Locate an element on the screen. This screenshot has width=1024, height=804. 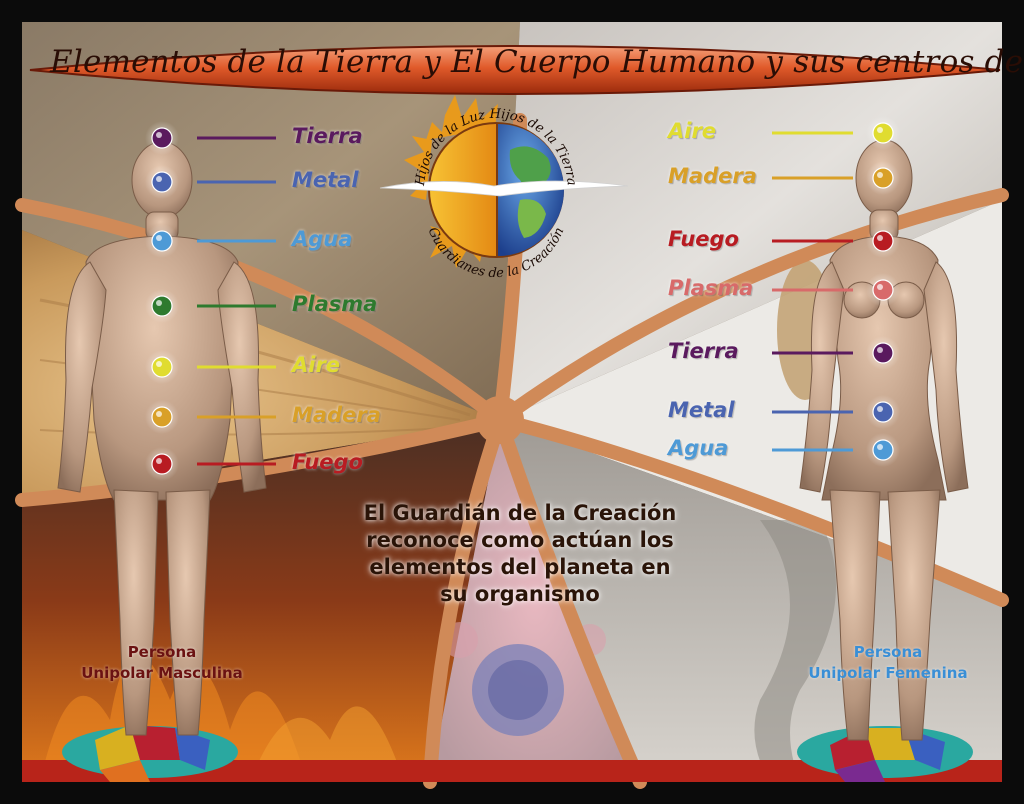
center-caption-line: reconoce como actúan los is located at coordinates (520, 540).